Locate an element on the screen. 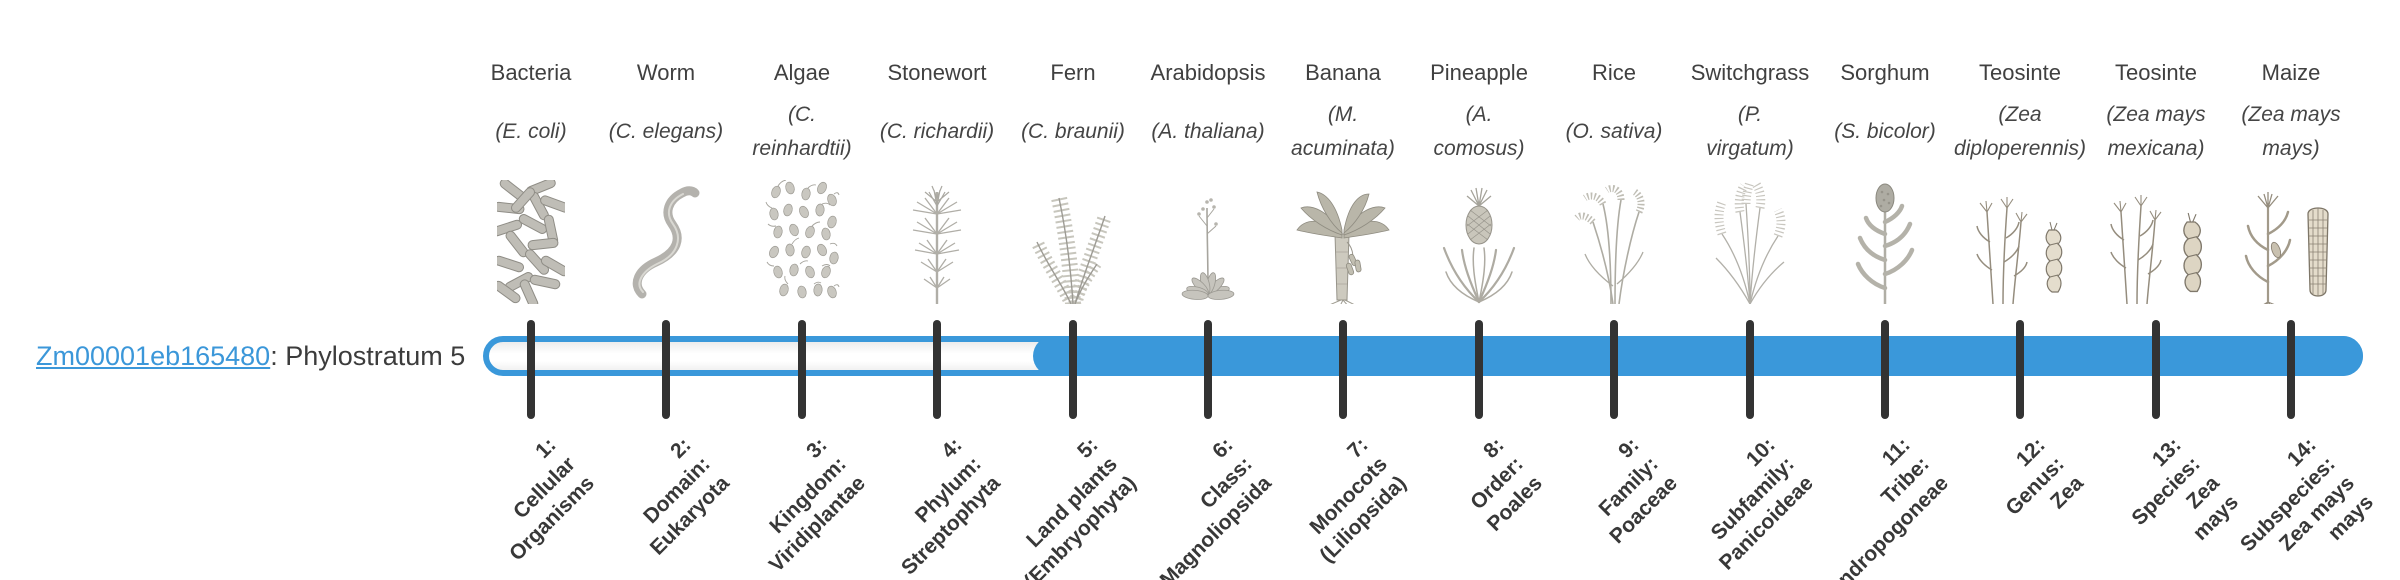 This screenshot has height=580, width=2400. organism-name: Switchgrass is located at coordinates (1750, 72).